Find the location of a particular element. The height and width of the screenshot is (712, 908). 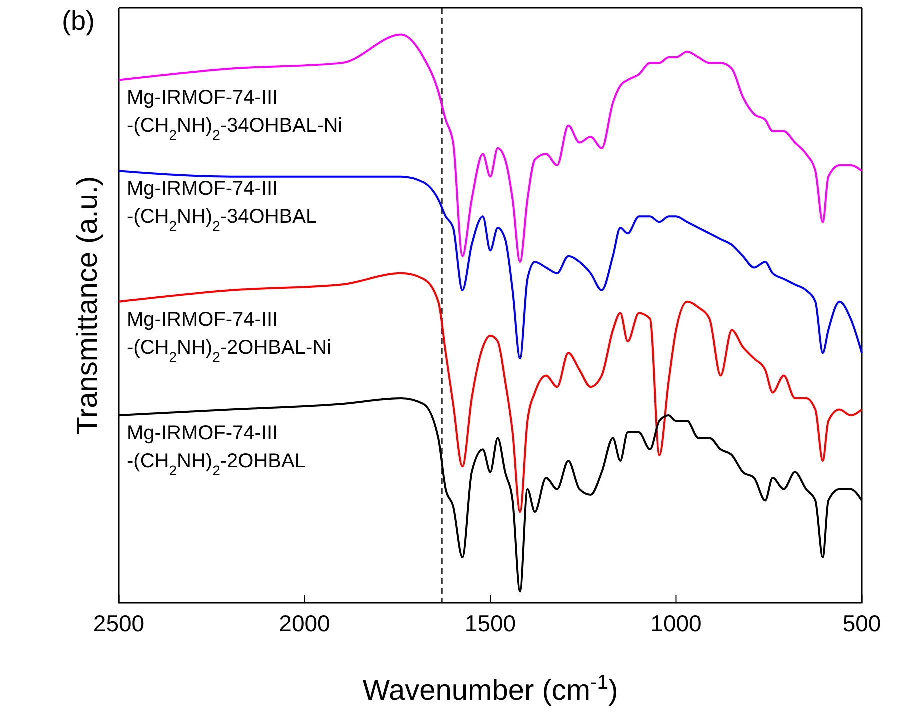

x-tick-label: 1000 is located at coordinates (676, 623).